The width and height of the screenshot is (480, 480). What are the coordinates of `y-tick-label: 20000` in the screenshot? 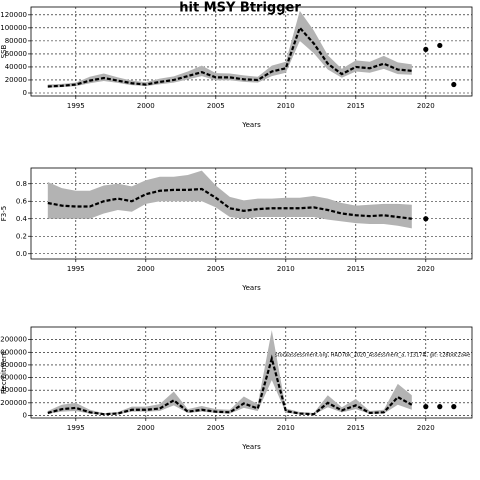 It's located at (16, 80).